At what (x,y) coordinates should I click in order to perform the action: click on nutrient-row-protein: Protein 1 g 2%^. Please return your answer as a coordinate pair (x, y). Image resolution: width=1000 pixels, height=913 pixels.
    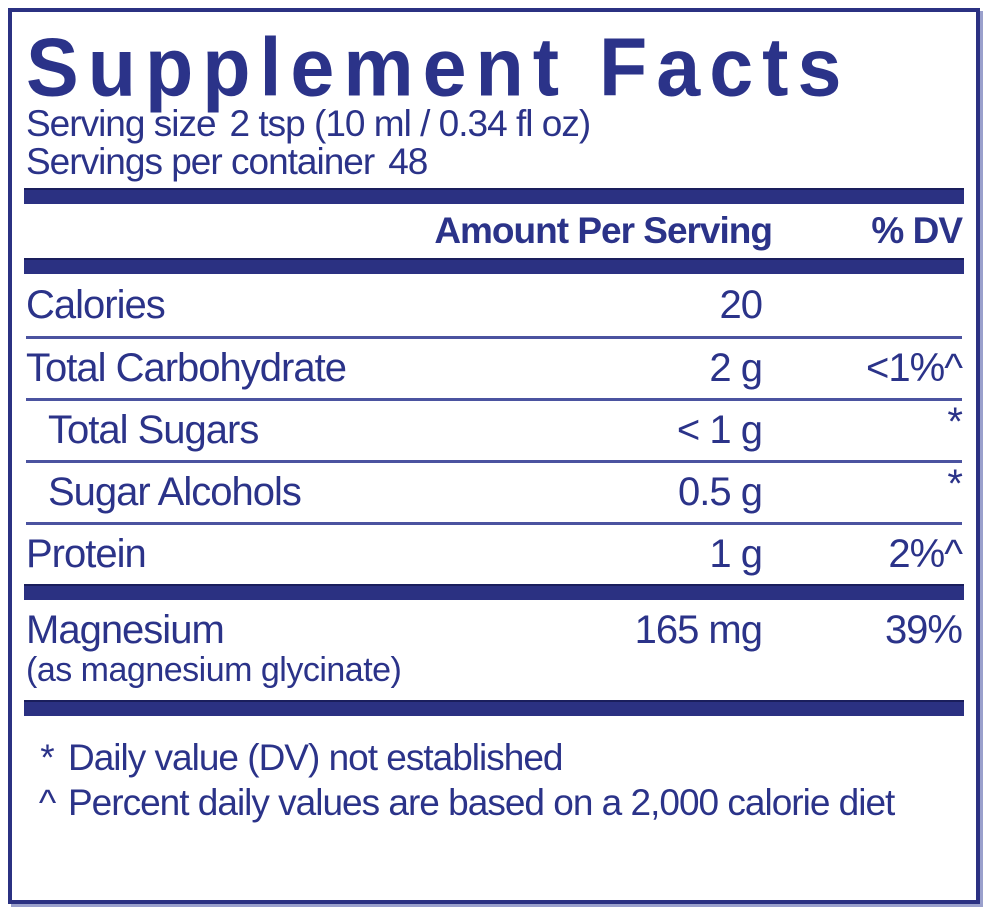
    Looking at the image, I should click on (494, 553).